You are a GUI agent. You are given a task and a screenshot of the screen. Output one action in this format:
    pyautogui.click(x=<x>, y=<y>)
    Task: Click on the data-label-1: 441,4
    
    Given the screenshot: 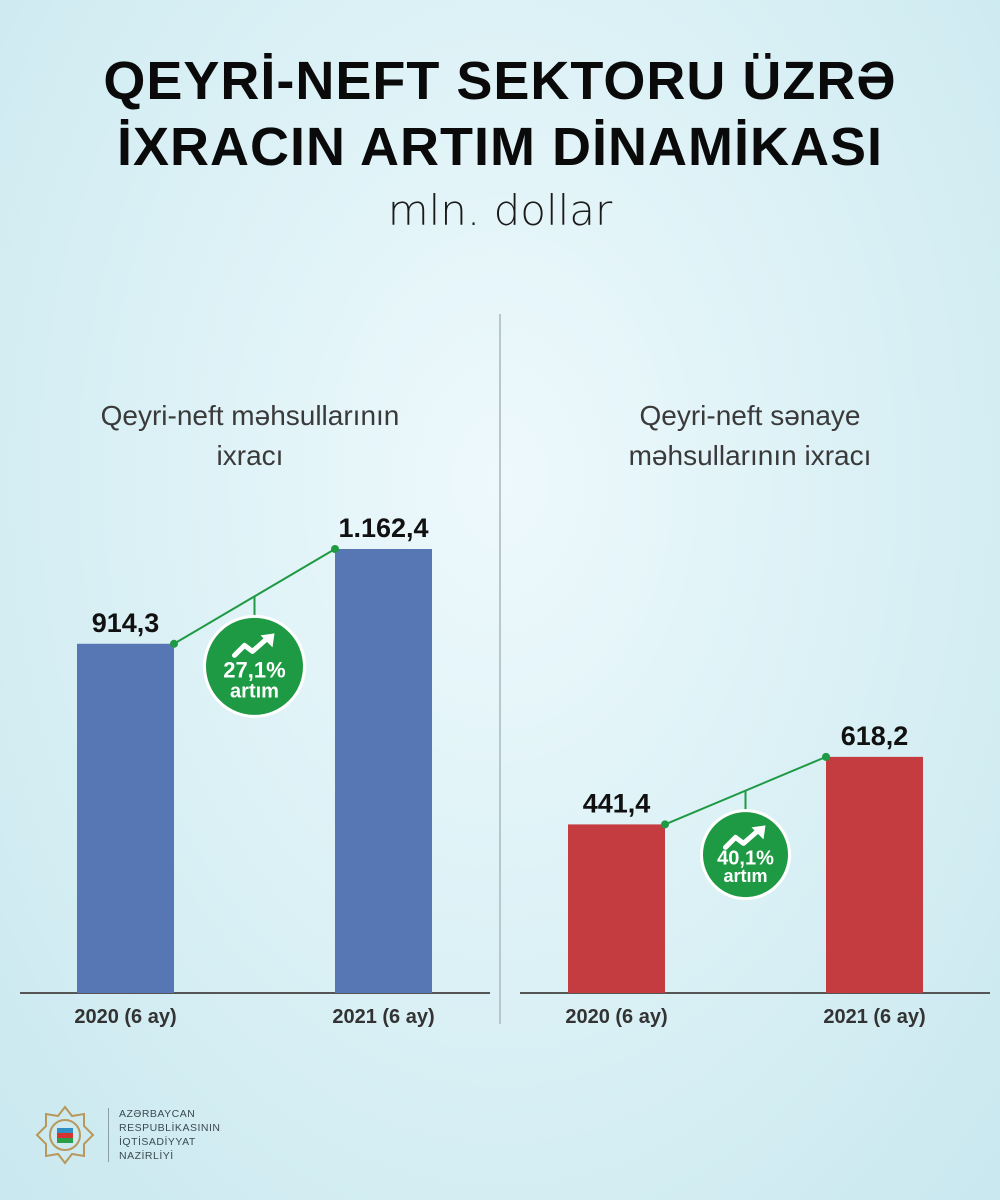 What is the action you would take?
    pyautogui.click(x=617, y=803)
    